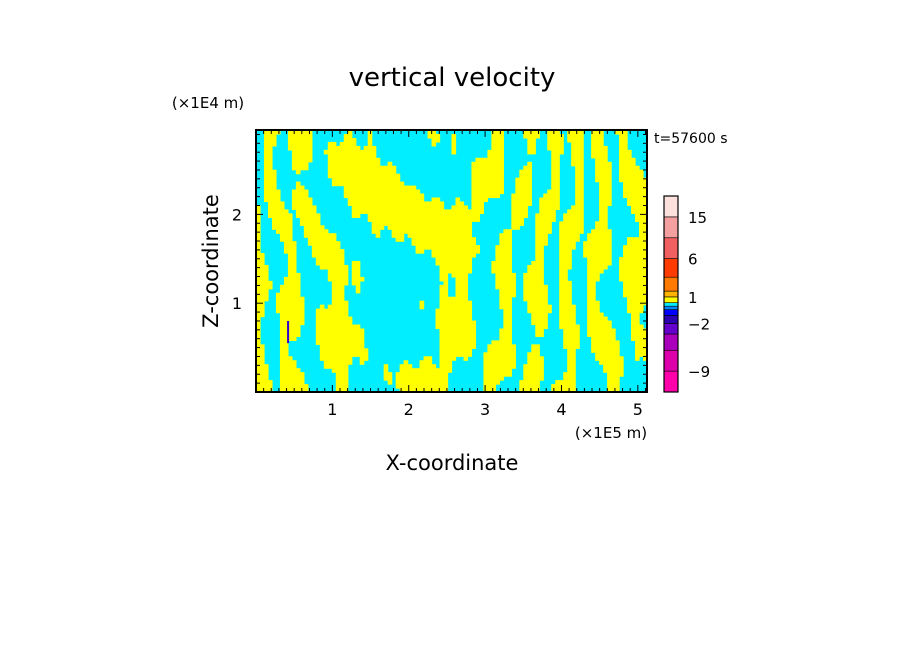  Describe the element at coordinates (611, 433) in the screenshot. I see `x-axis-unit: (×1E5 m)` at that location.